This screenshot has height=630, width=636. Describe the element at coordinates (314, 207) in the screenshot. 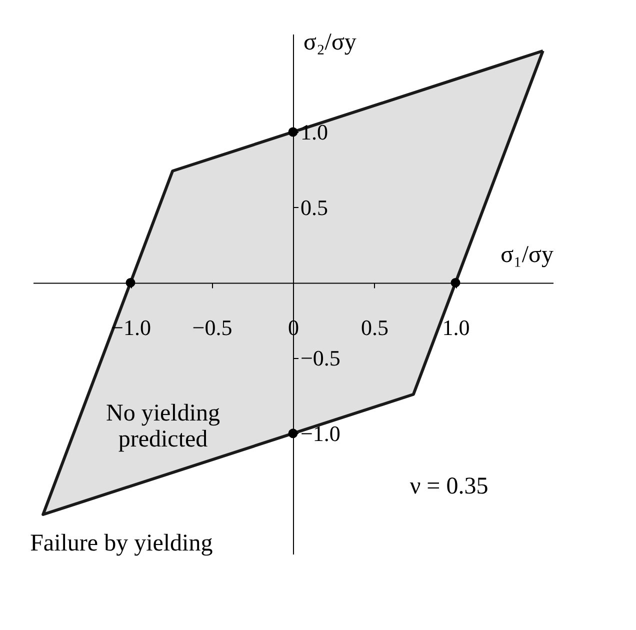

I see `y-tick-label: 0.5` at that location.